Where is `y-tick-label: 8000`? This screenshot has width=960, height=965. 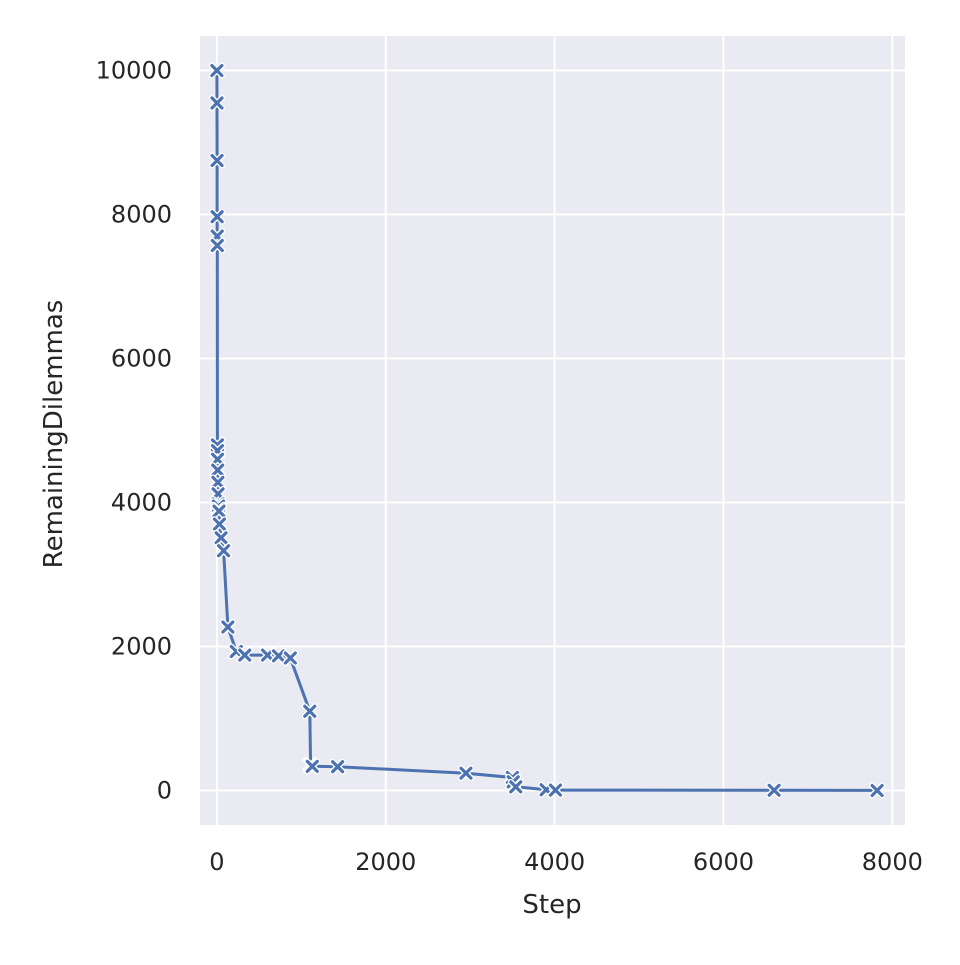
y-tick-label: 8000 is located at coordinates (141, 215).